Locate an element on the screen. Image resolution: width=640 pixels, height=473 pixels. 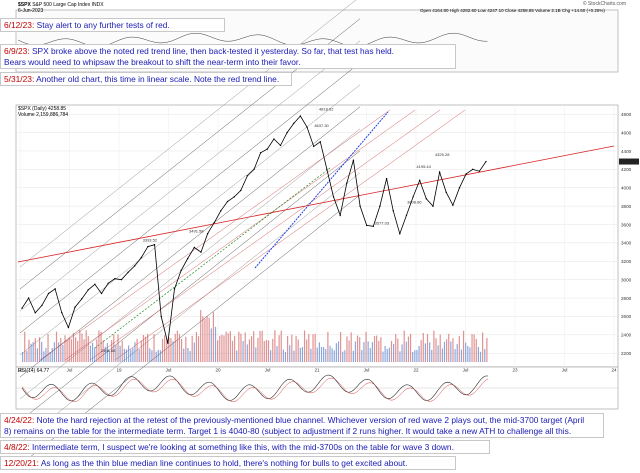
current-price-tag is located at coordinates (629, 161).